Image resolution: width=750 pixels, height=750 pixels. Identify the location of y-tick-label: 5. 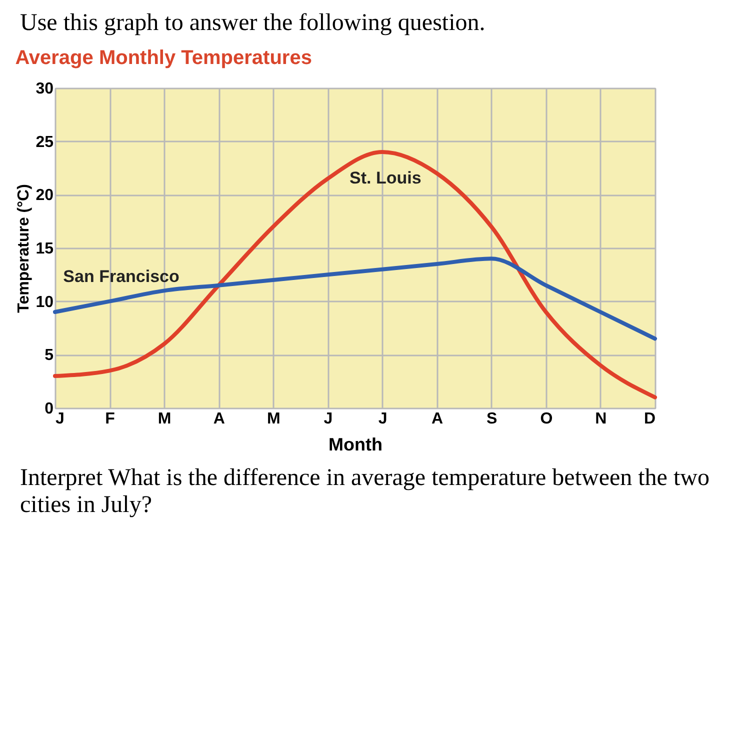
(49, 355).